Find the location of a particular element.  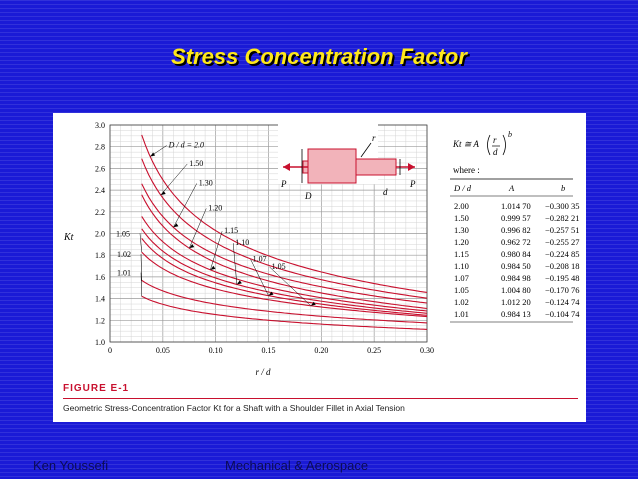

y-tick-label: 3.0 is located at coordinates (100, 125).